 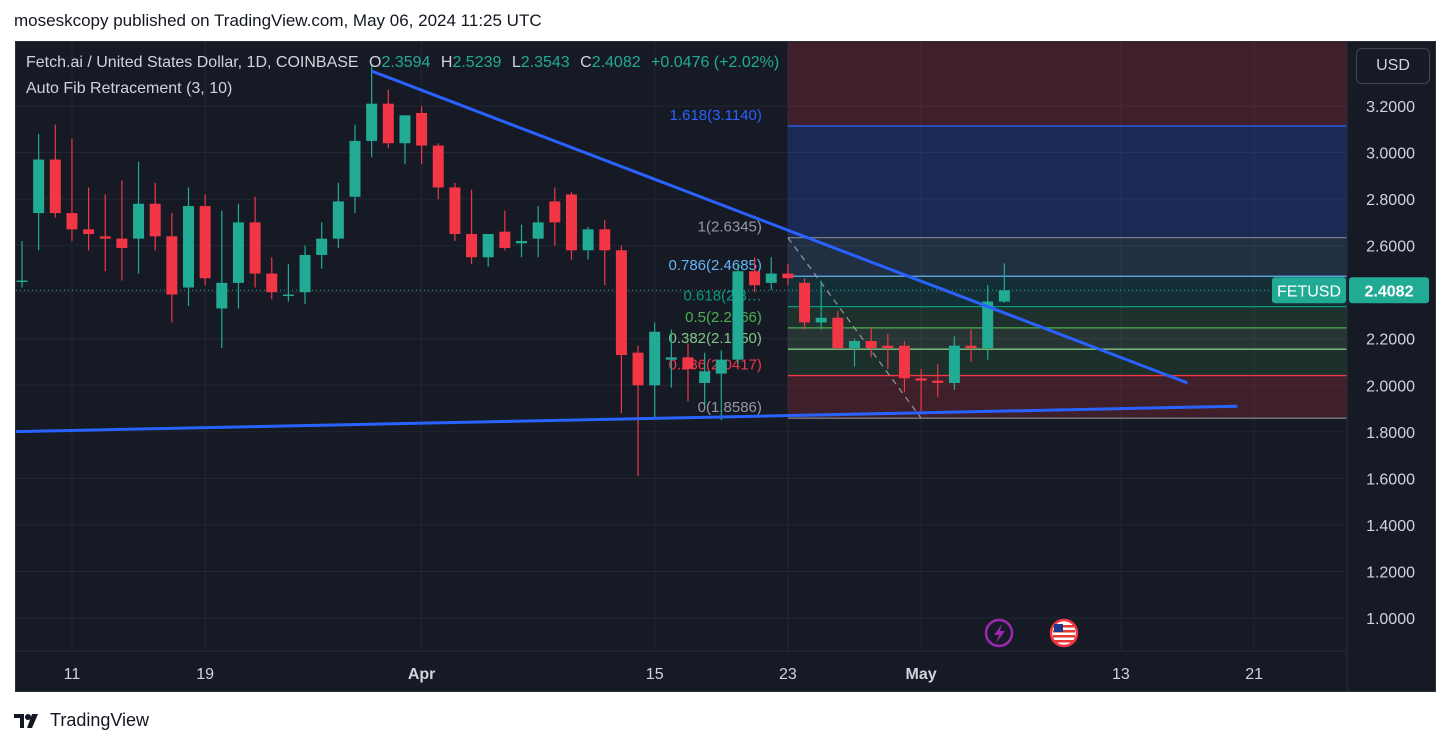 I want to click on tradingview-brand: TradingView, so click(x=81, y=720).